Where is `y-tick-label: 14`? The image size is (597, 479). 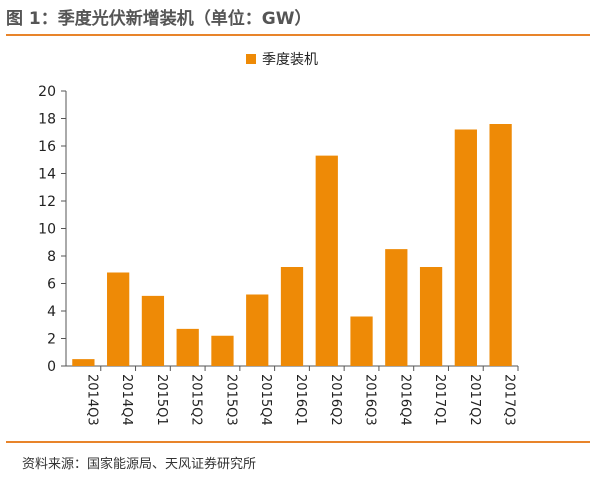
y-tick-label: 14 is located at coordinates (47, 175).